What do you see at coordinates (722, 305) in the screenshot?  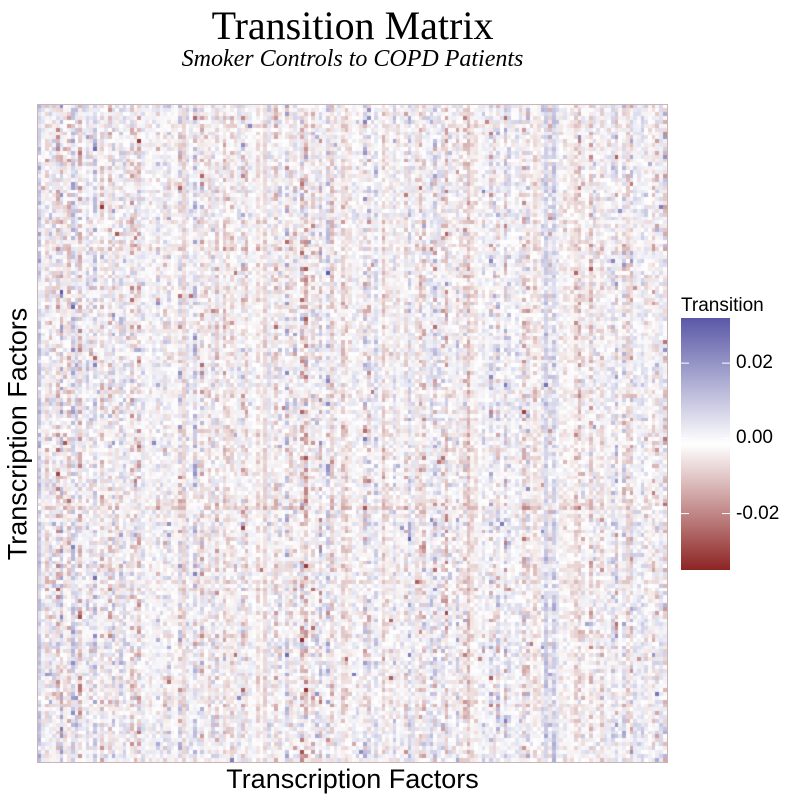 I see `legend-title: Transition` at bounding box center [722, 305].